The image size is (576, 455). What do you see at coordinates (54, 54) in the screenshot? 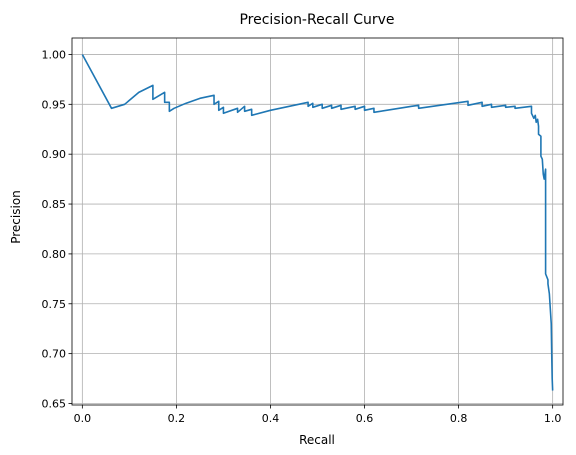
I see `y-tick-label: 1.00` at bounding box center [54, 54].